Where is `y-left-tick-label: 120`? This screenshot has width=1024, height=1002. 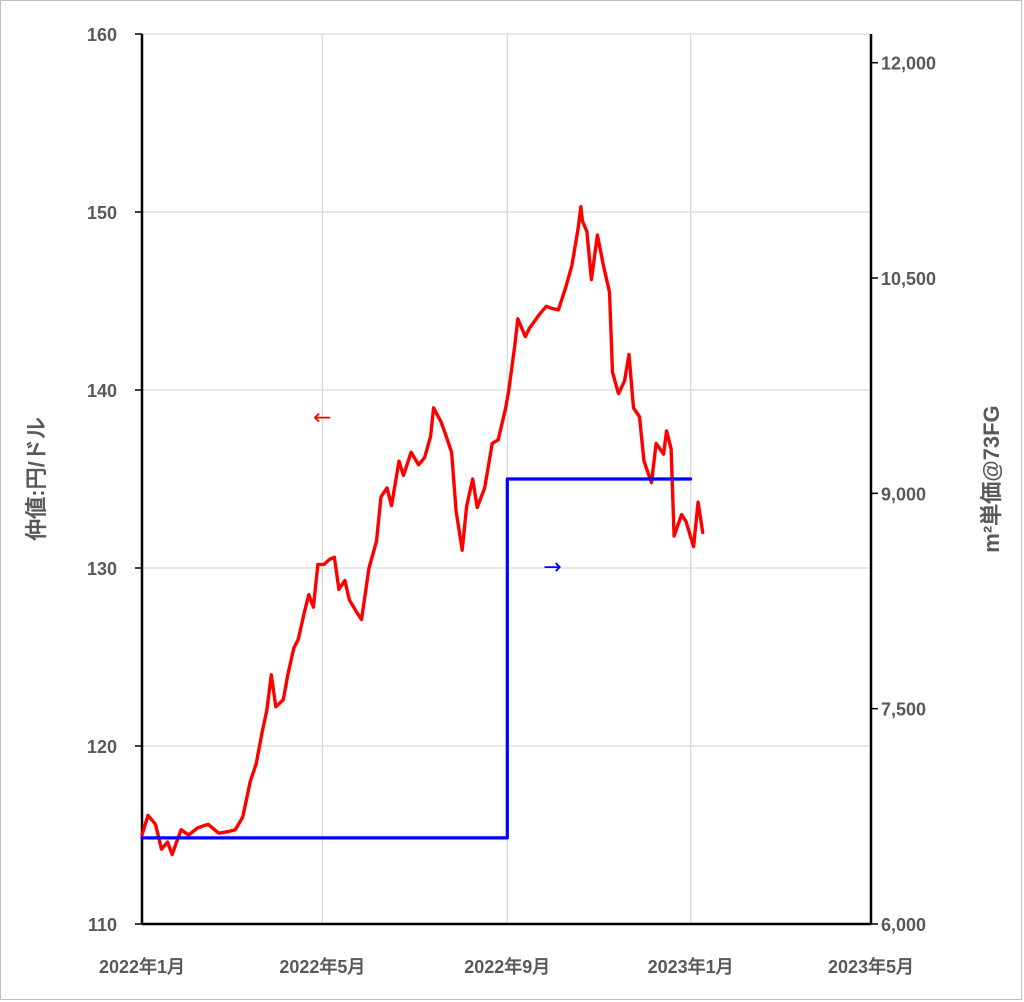
y-left-tick-label: 120 is located at coordinates (102, 747).